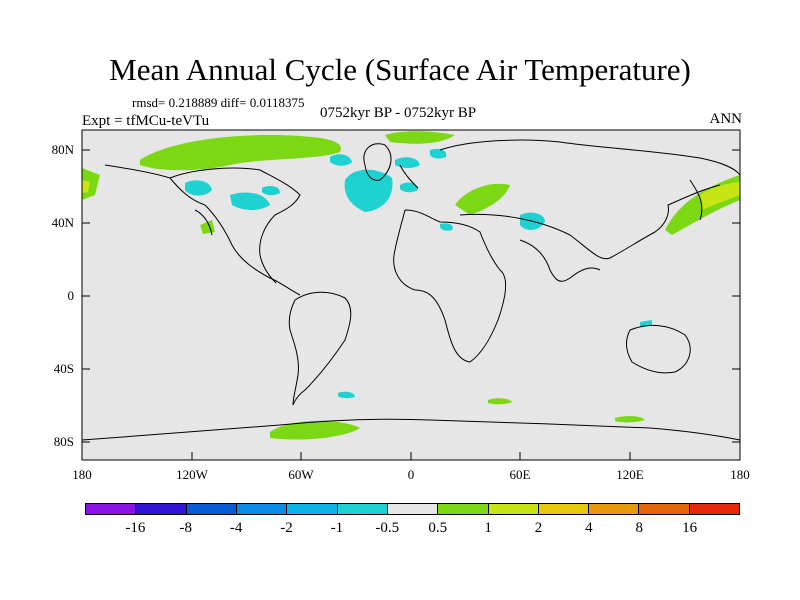 The width and height of the screenshot is (800, 600). I want to click on colorbar-label: 0.5, so click(438, 528).